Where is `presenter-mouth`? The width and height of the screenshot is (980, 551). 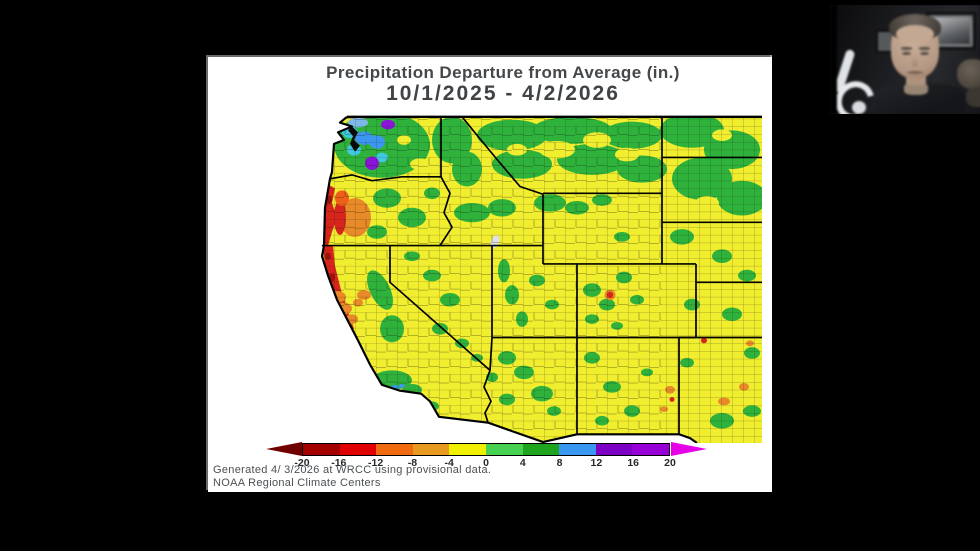
presenter-mouth is located at coordinates (915, 72).